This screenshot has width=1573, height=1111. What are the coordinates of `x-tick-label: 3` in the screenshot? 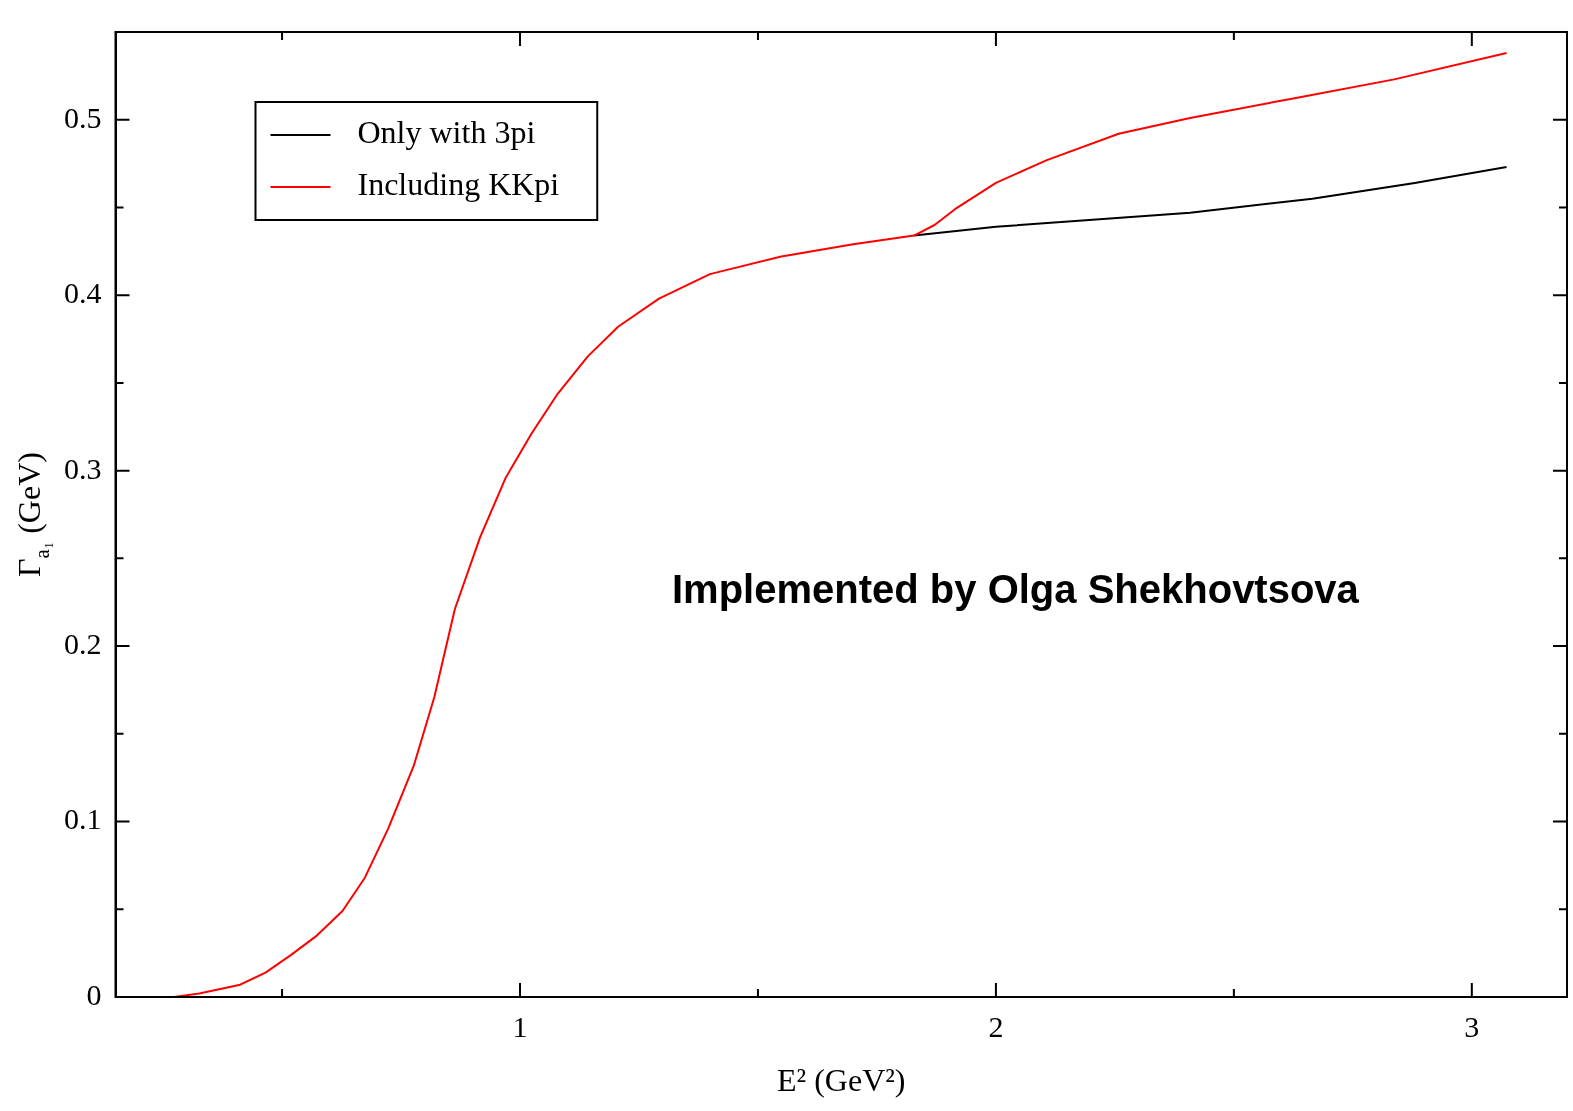 It's located at (1472, 1026).